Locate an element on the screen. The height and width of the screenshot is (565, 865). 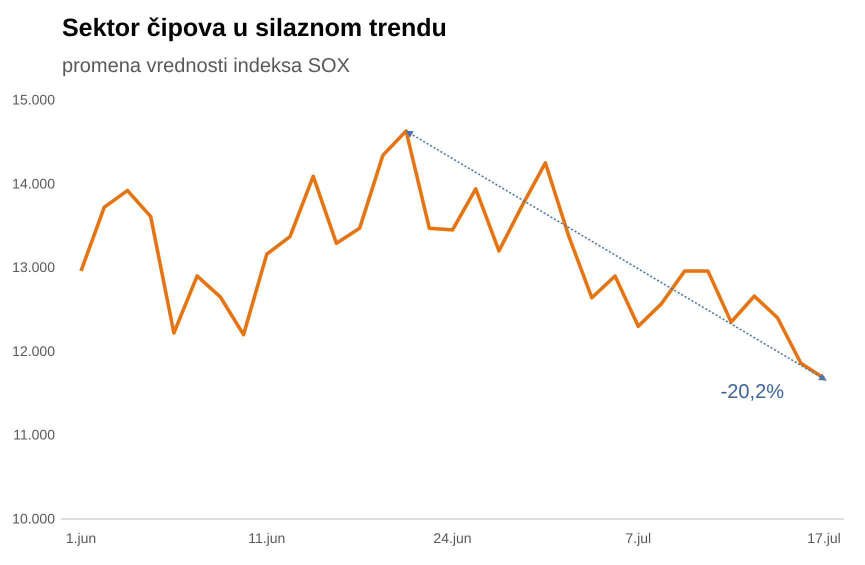
y-tick-label: 13.000 is located at coordinates (34, 267).